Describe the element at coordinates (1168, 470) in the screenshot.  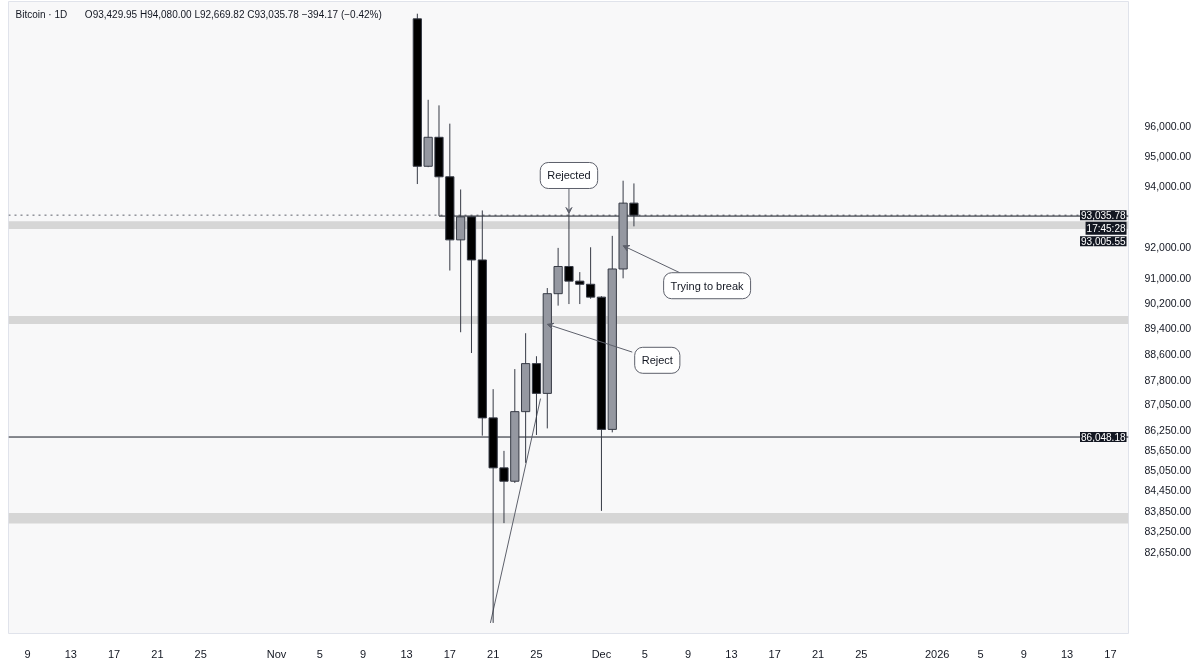
I see `y-tick-label: 85,050.00` at that location.